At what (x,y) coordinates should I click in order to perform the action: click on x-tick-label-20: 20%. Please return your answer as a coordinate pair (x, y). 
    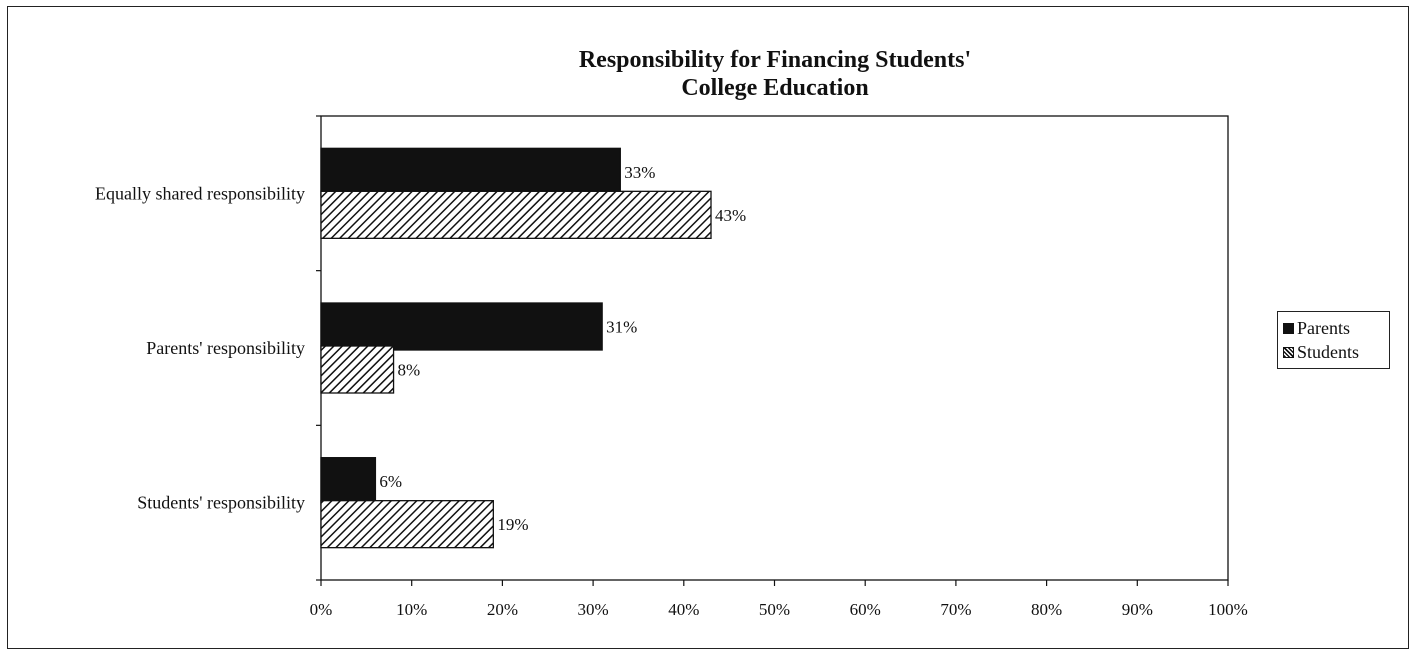
    Looking at the image, I should click on (502, 609).